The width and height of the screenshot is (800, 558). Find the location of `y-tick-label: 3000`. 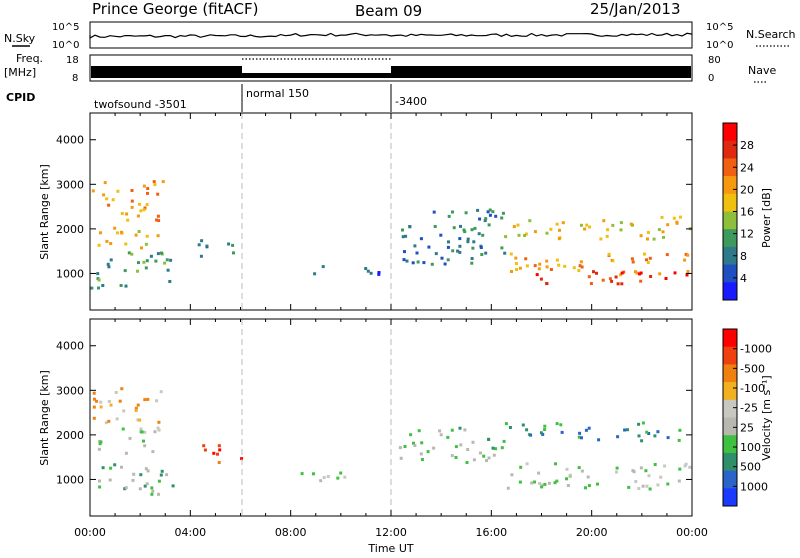

y-tick-label: 3000 is located at coordinates (70, 184).